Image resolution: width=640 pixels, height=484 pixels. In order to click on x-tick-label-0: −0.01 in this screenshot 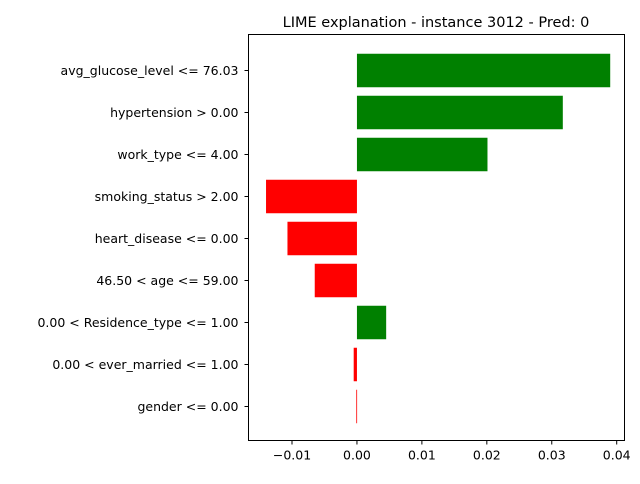, I will do `click(292, 455)`.